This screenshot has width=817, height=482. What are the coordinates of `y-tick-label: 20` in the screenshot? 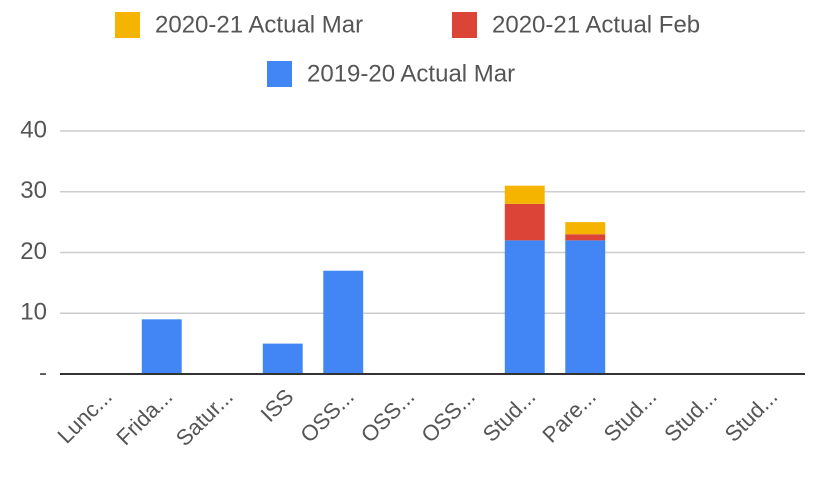 It's located at (33, 251).